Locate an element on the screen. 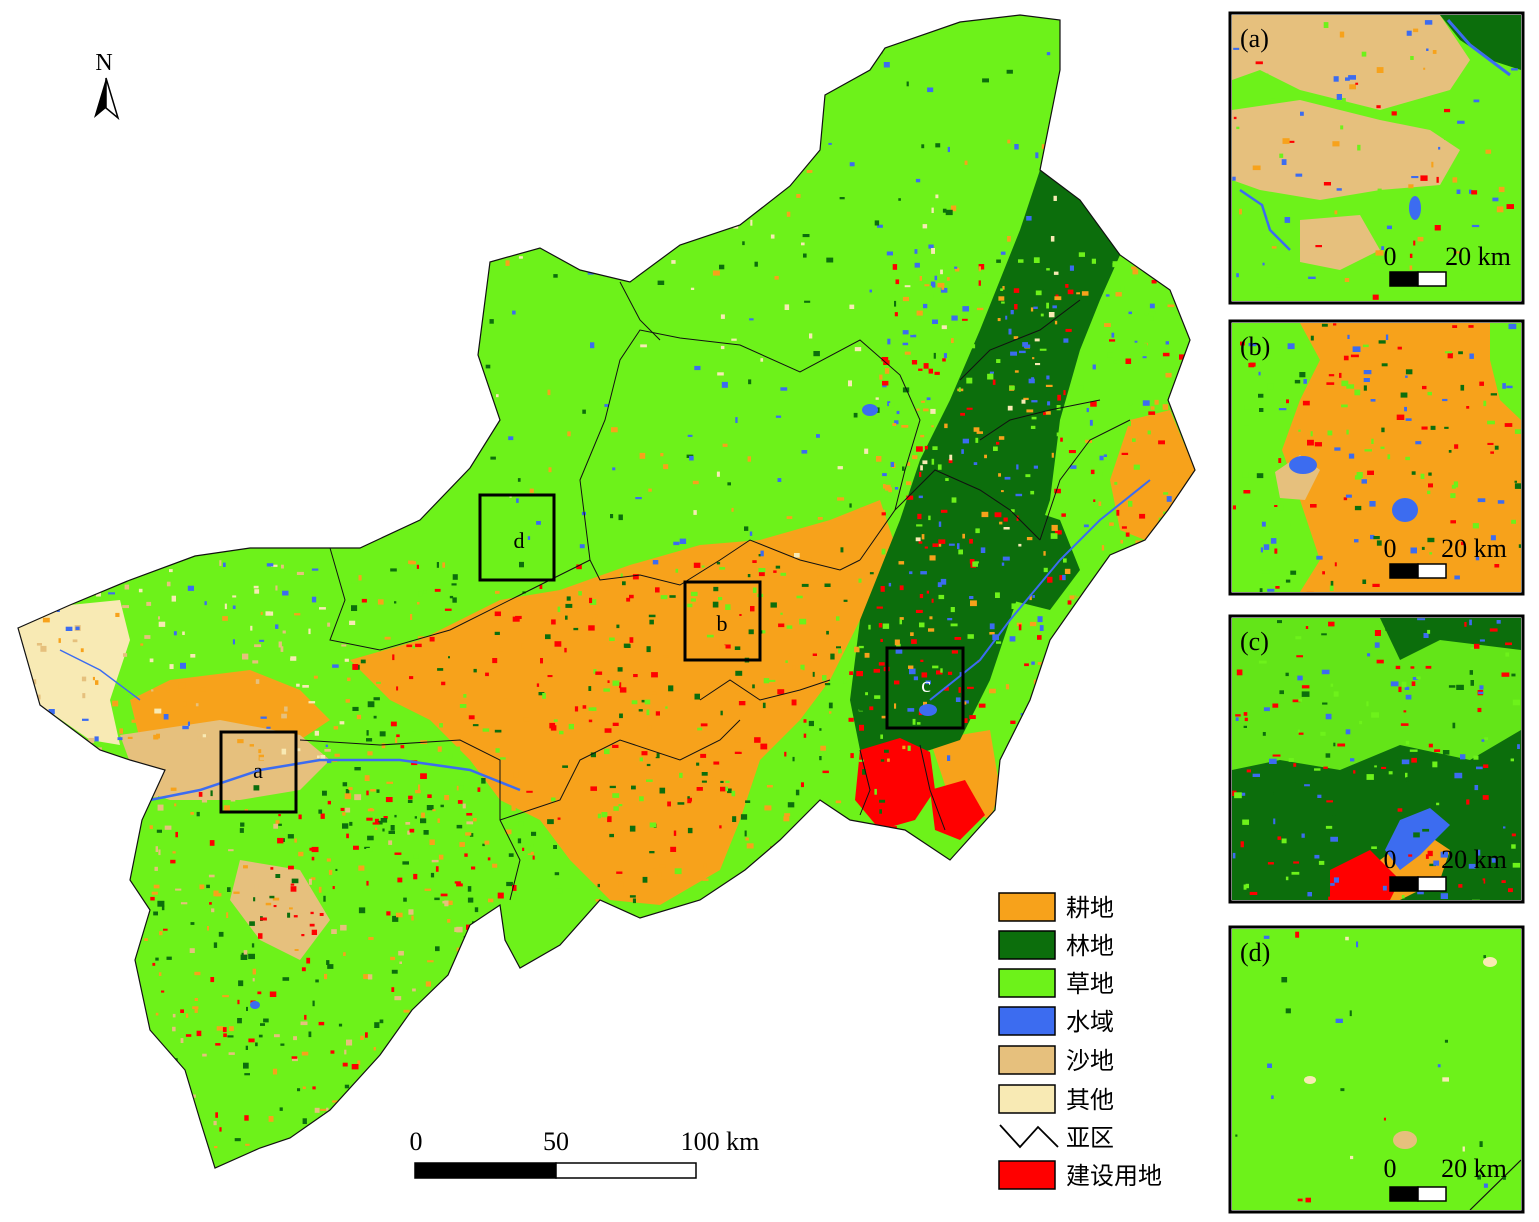  locator-box-a: a is located at coordinates (258, 772).